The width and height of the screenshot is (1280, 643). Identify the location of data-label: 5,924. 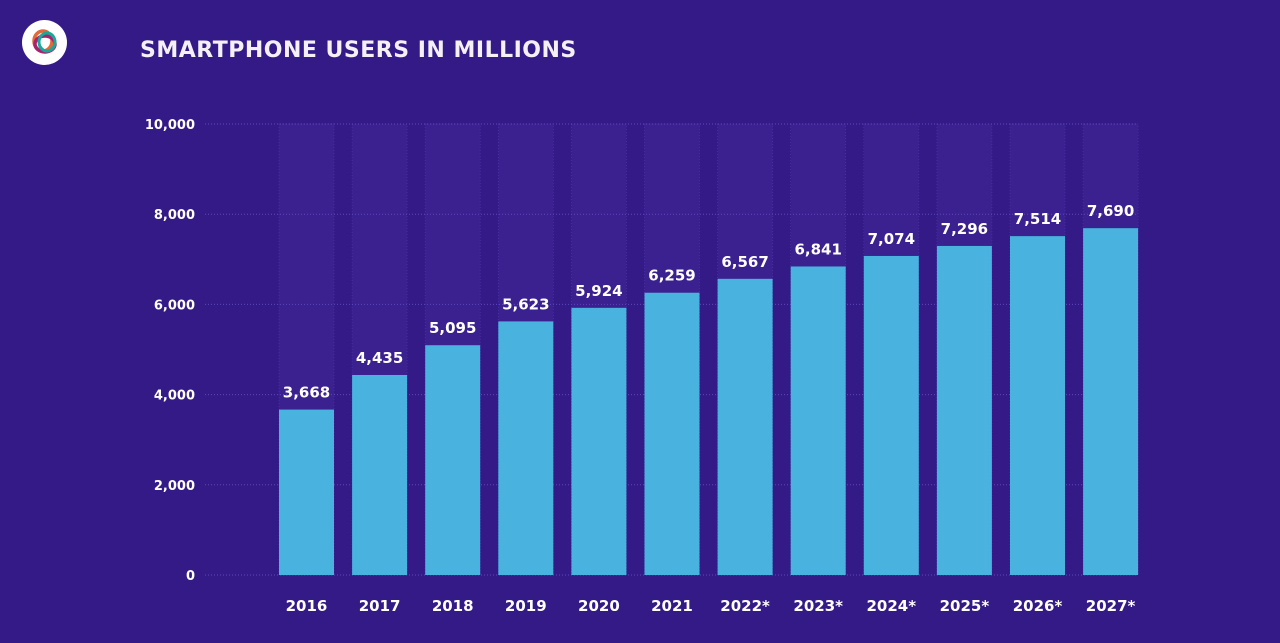
(598, 291).